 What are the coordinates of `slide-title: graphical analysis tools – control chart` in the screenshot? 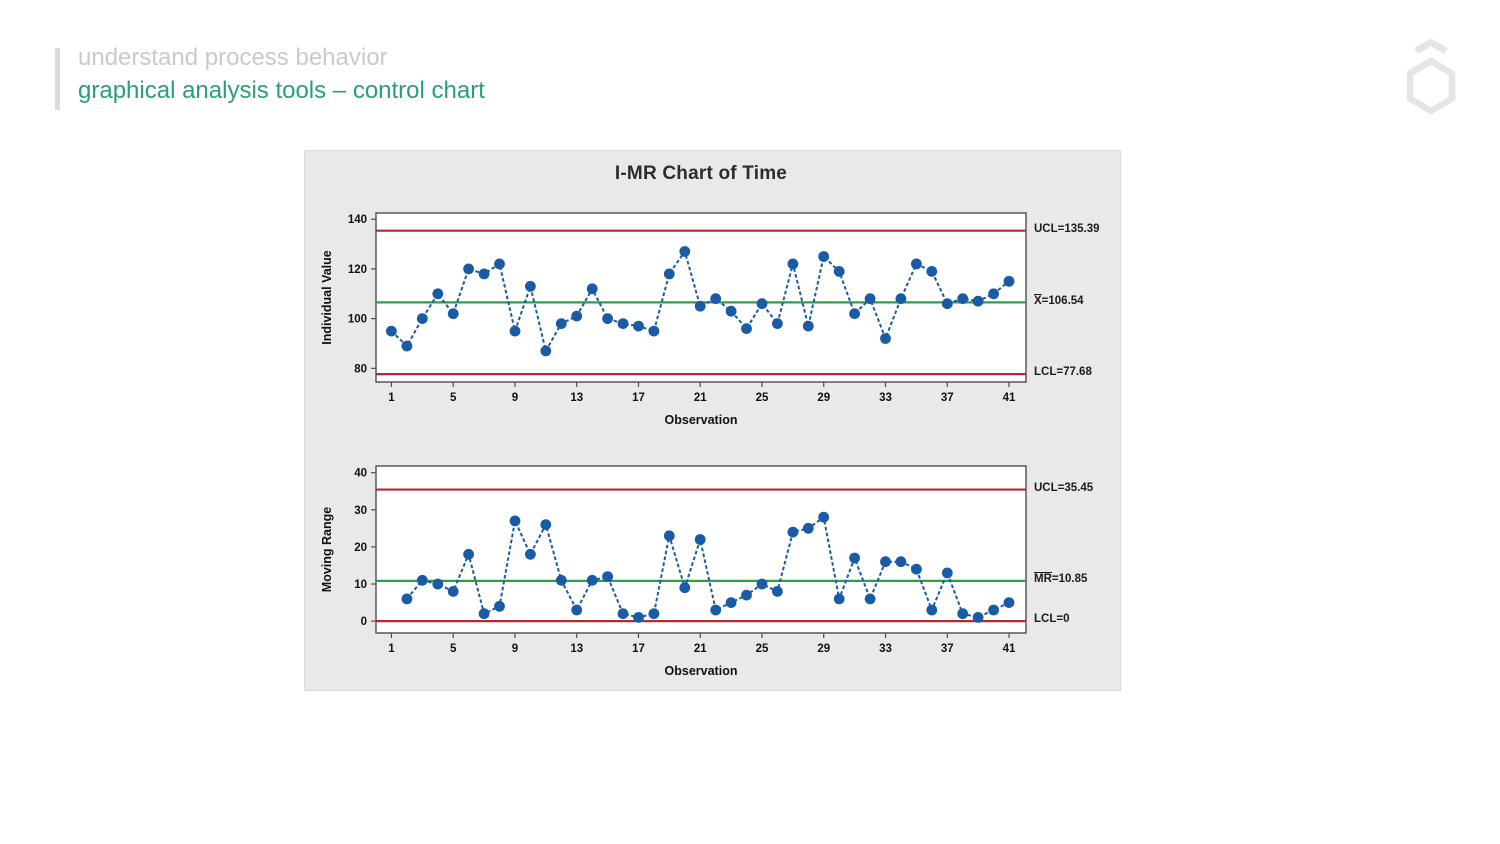 It's located at (281, 90).